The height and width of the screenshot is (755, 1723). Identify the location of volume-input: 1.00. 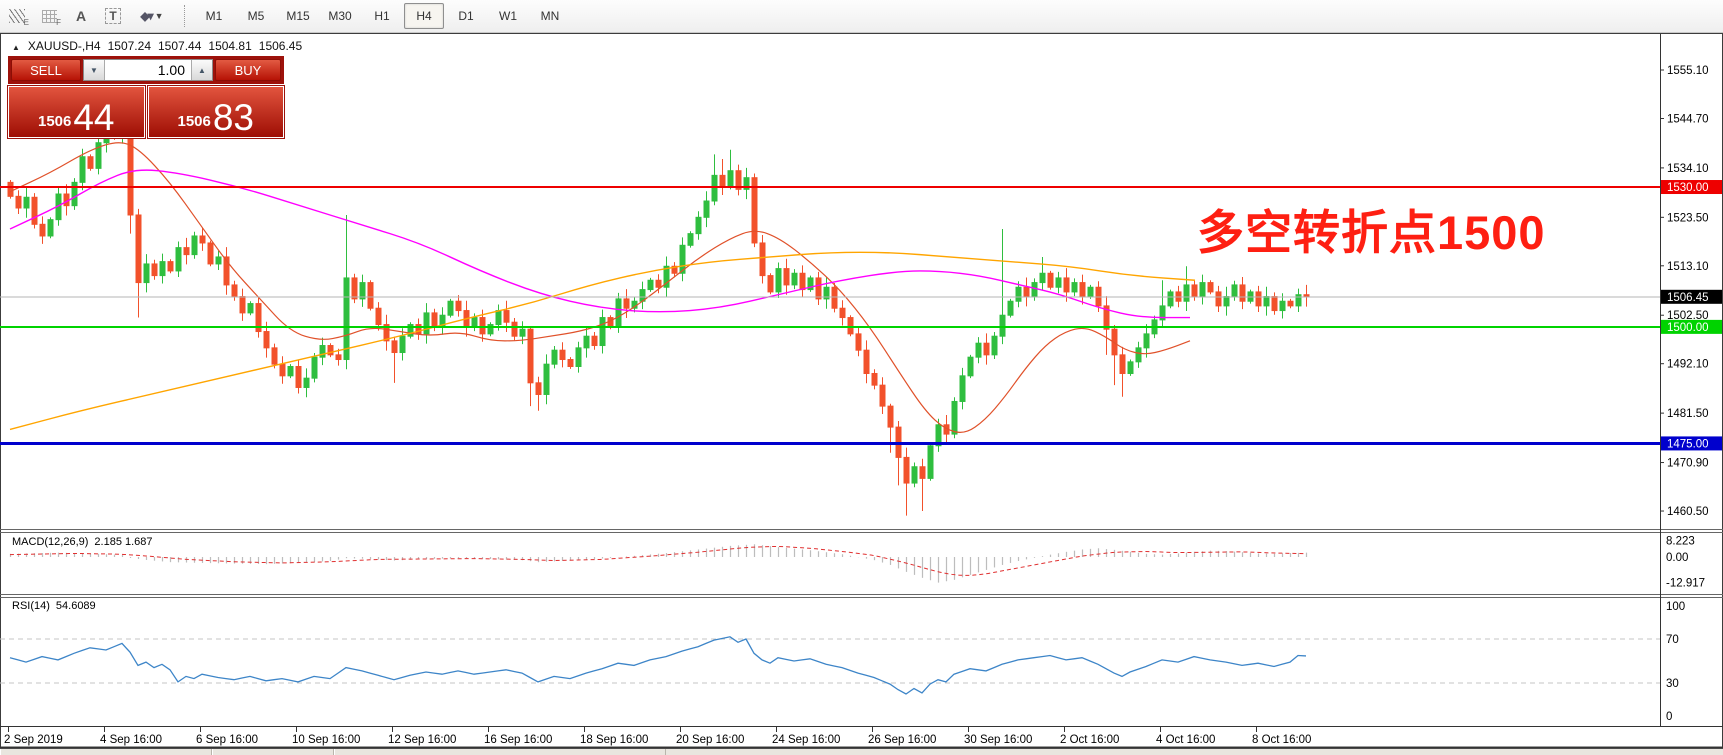
(148, 70).